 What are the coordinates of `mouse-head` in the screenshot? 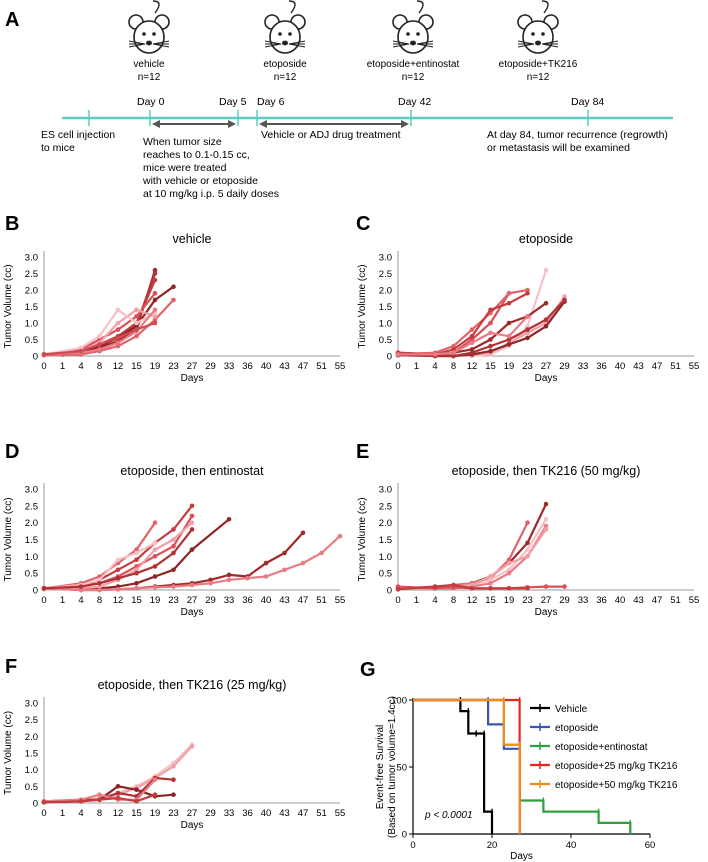 It's located at (413, 37).